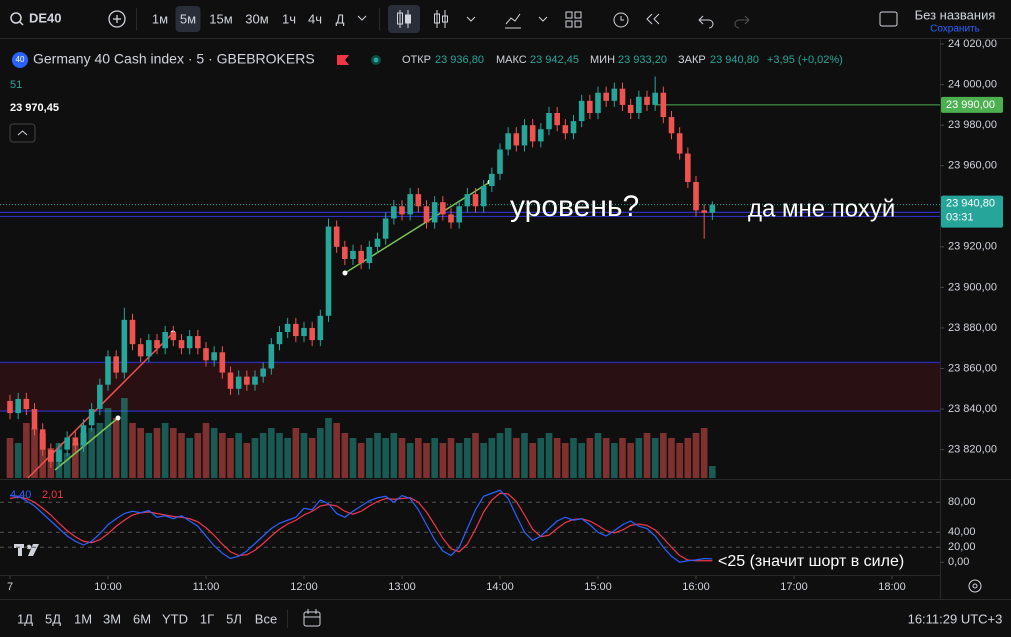  What do you see at coordinates (573, 19) in the screenshot?
I see `layout-icon` at bounding box center [573, 19].